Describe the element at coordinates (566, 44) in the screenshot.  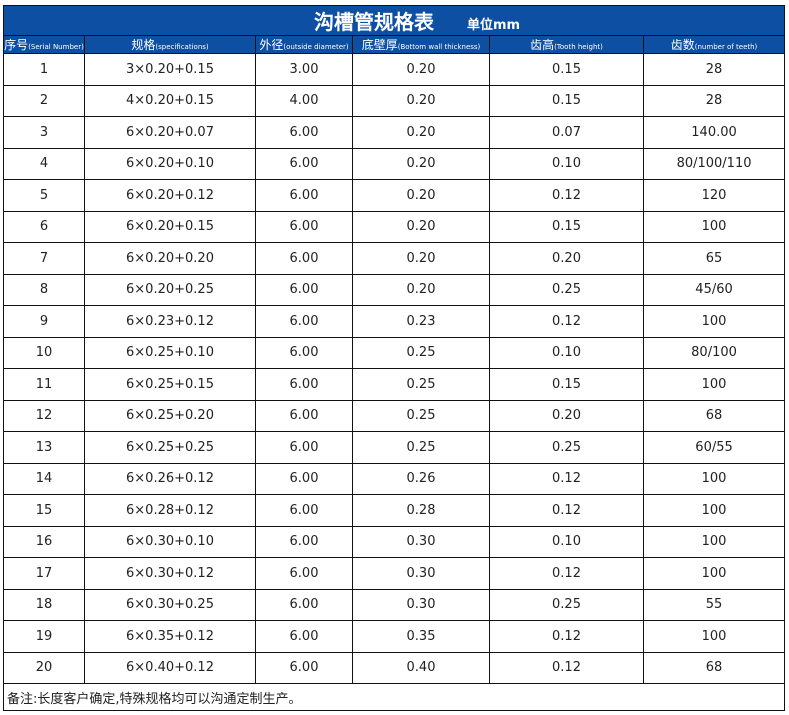
I see `column-header: 齿高(Tooth height)` at that location.